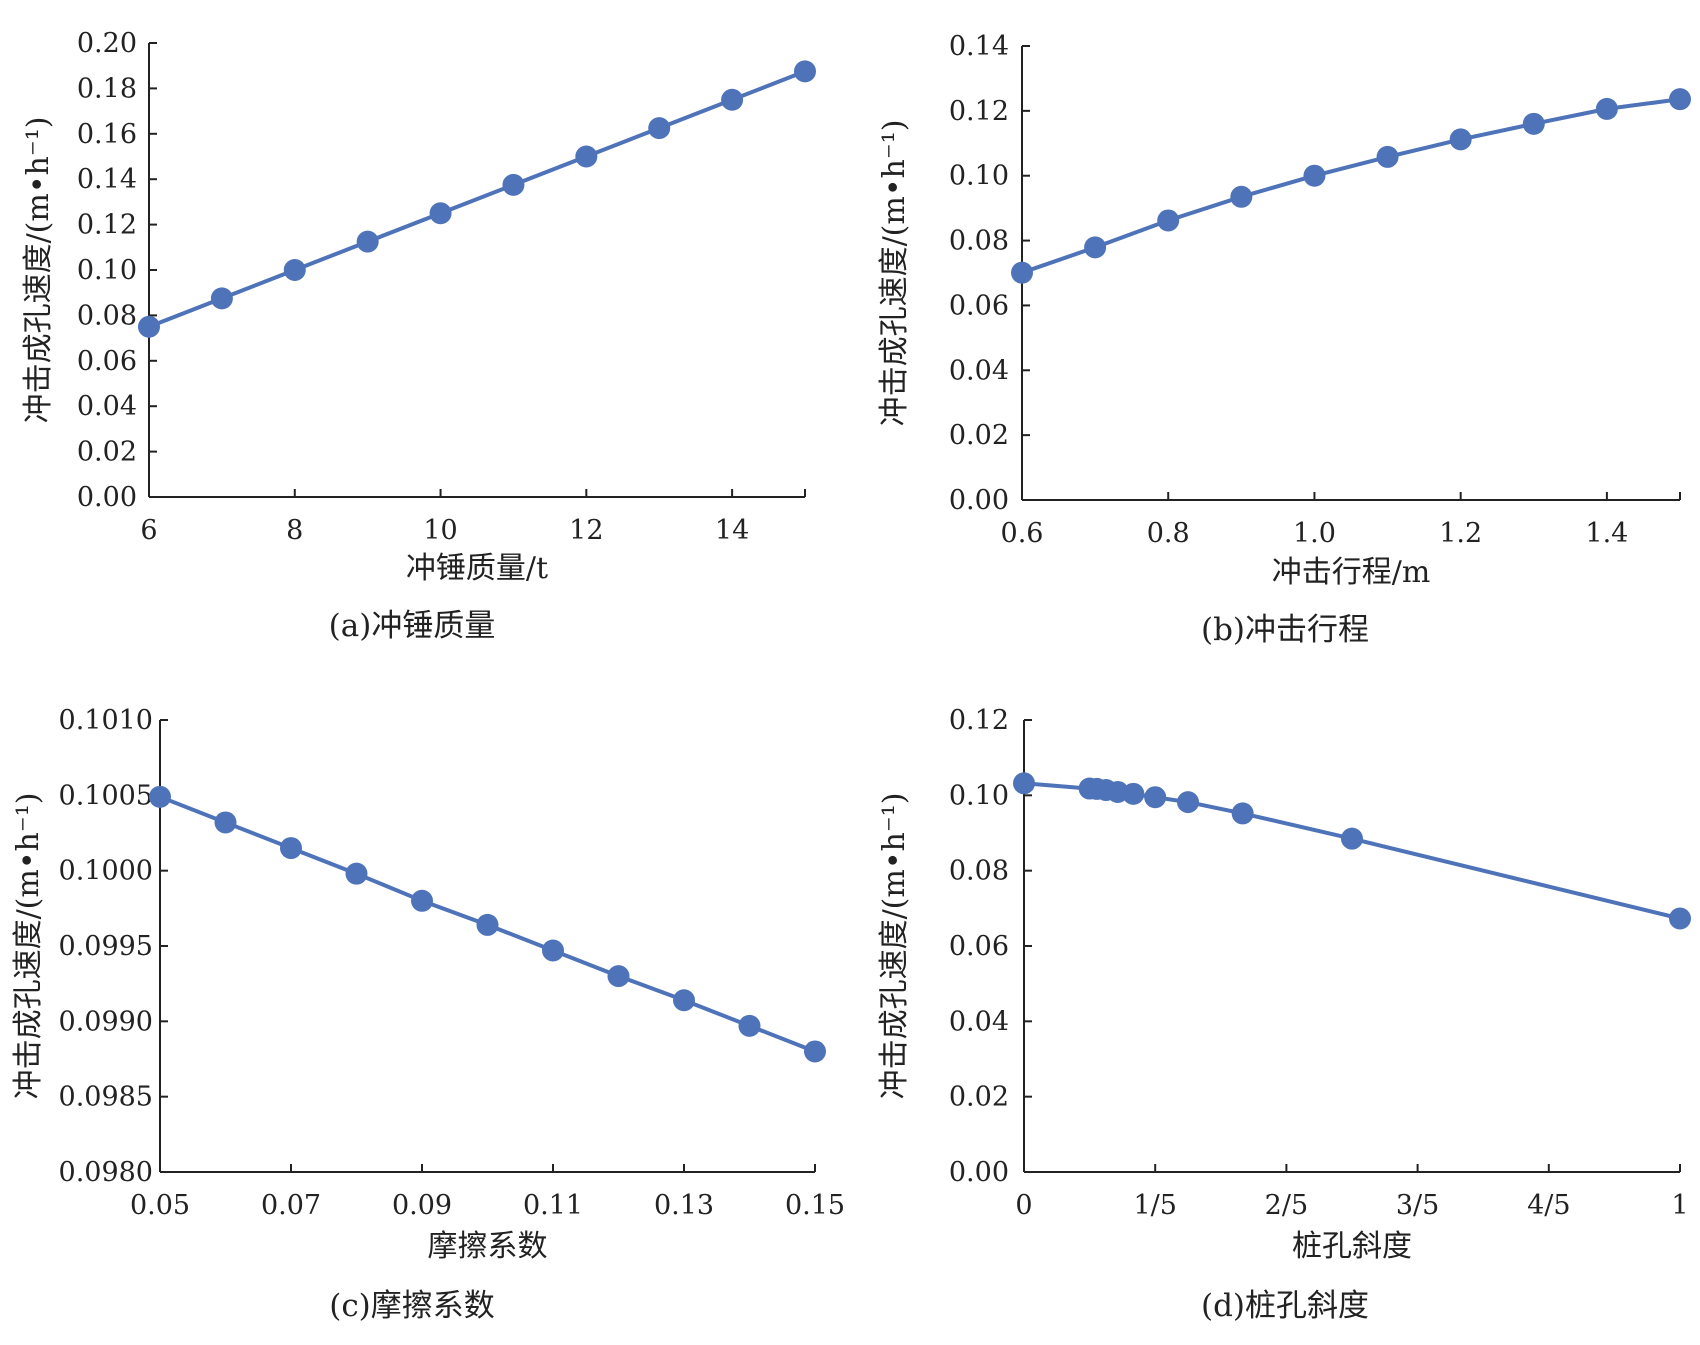  What do you see at coordinates (1314, 533) in the screenshot?
I see `x-tick-label: 1.0` at bounding box center [1314, 533].